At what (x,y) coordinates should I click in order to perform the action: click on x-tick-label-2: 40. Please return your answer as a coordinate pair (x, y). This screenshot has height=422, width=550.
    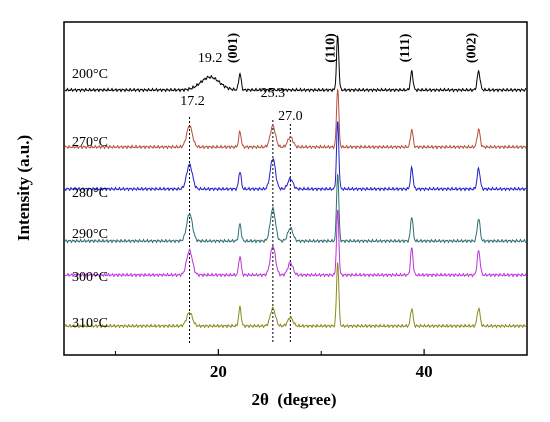
    Looking at the image, I should click on (424, 371).